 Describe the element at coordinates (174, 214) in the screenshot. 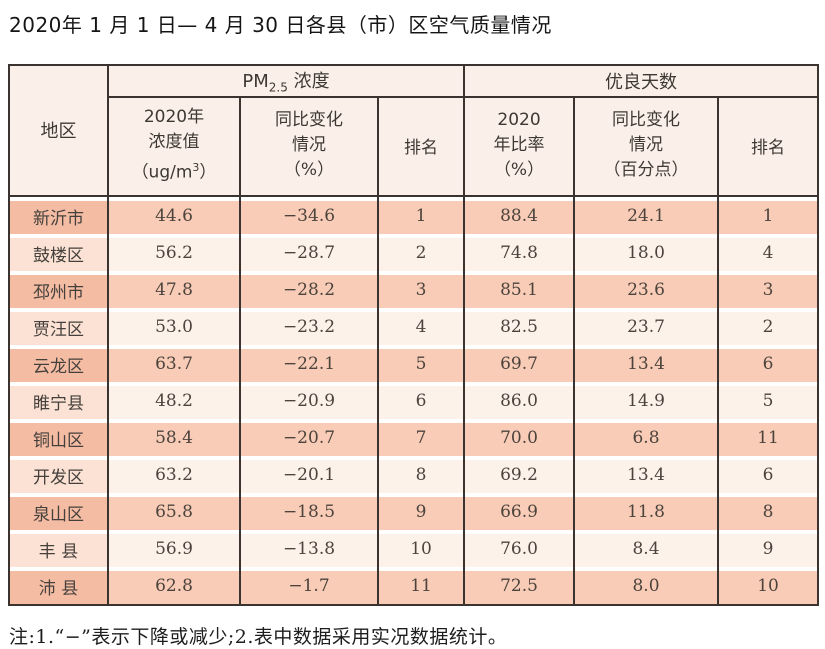

I see `pm-value-cell: 44.6` at that location.